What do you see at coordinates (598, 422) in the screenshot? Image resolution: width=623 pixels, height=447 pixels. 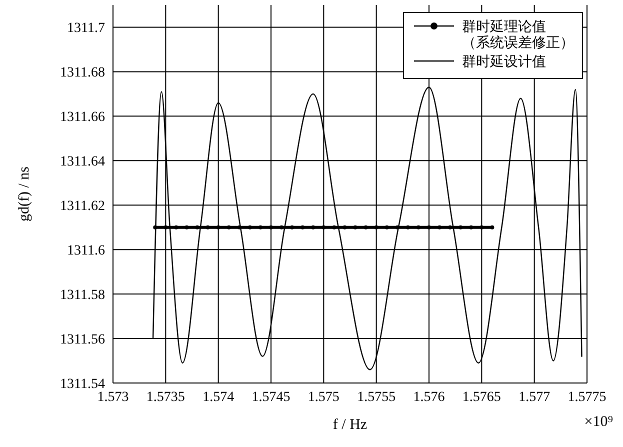 I see `text: ×10⁹` at bounding box center [598, 422].